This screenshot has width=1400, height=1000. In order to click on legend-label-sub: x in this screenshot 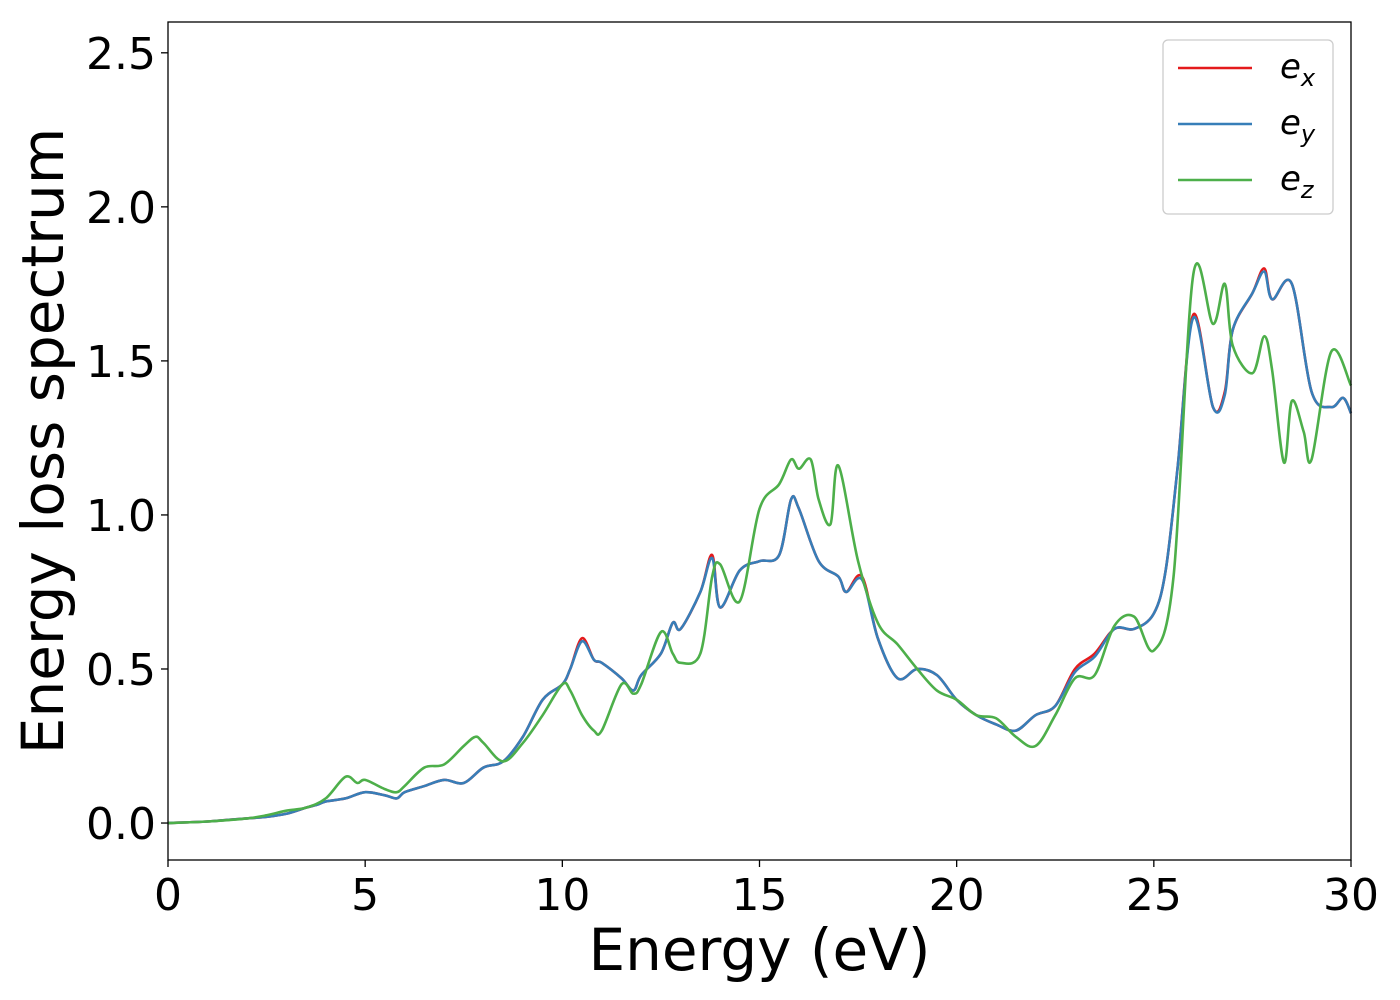, I will do `click(1308, 78)`.